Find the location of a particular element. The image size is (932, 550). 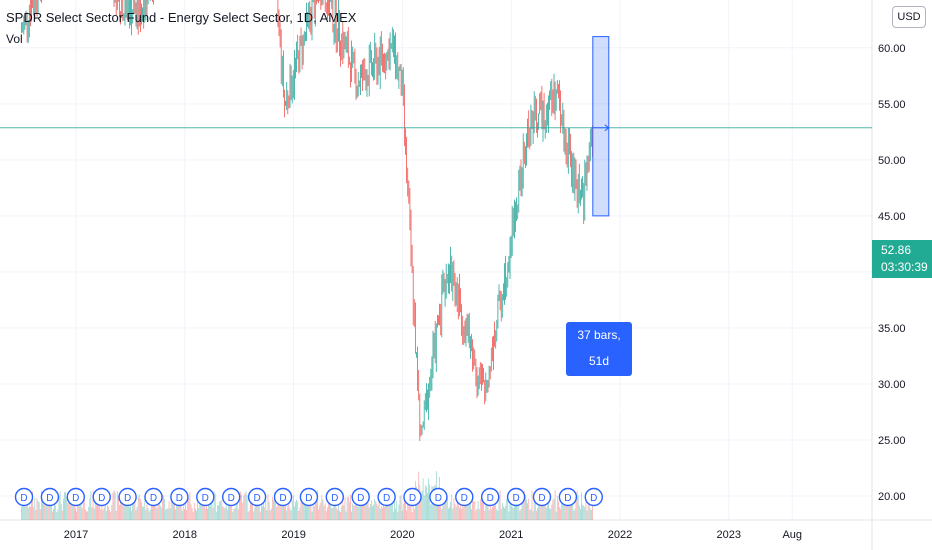

currency-button: USD is located at coordinates (909, 17).